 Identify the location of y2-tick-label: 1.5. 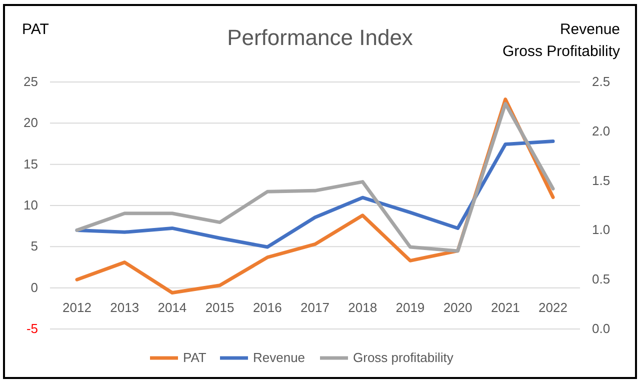
(601, 180).